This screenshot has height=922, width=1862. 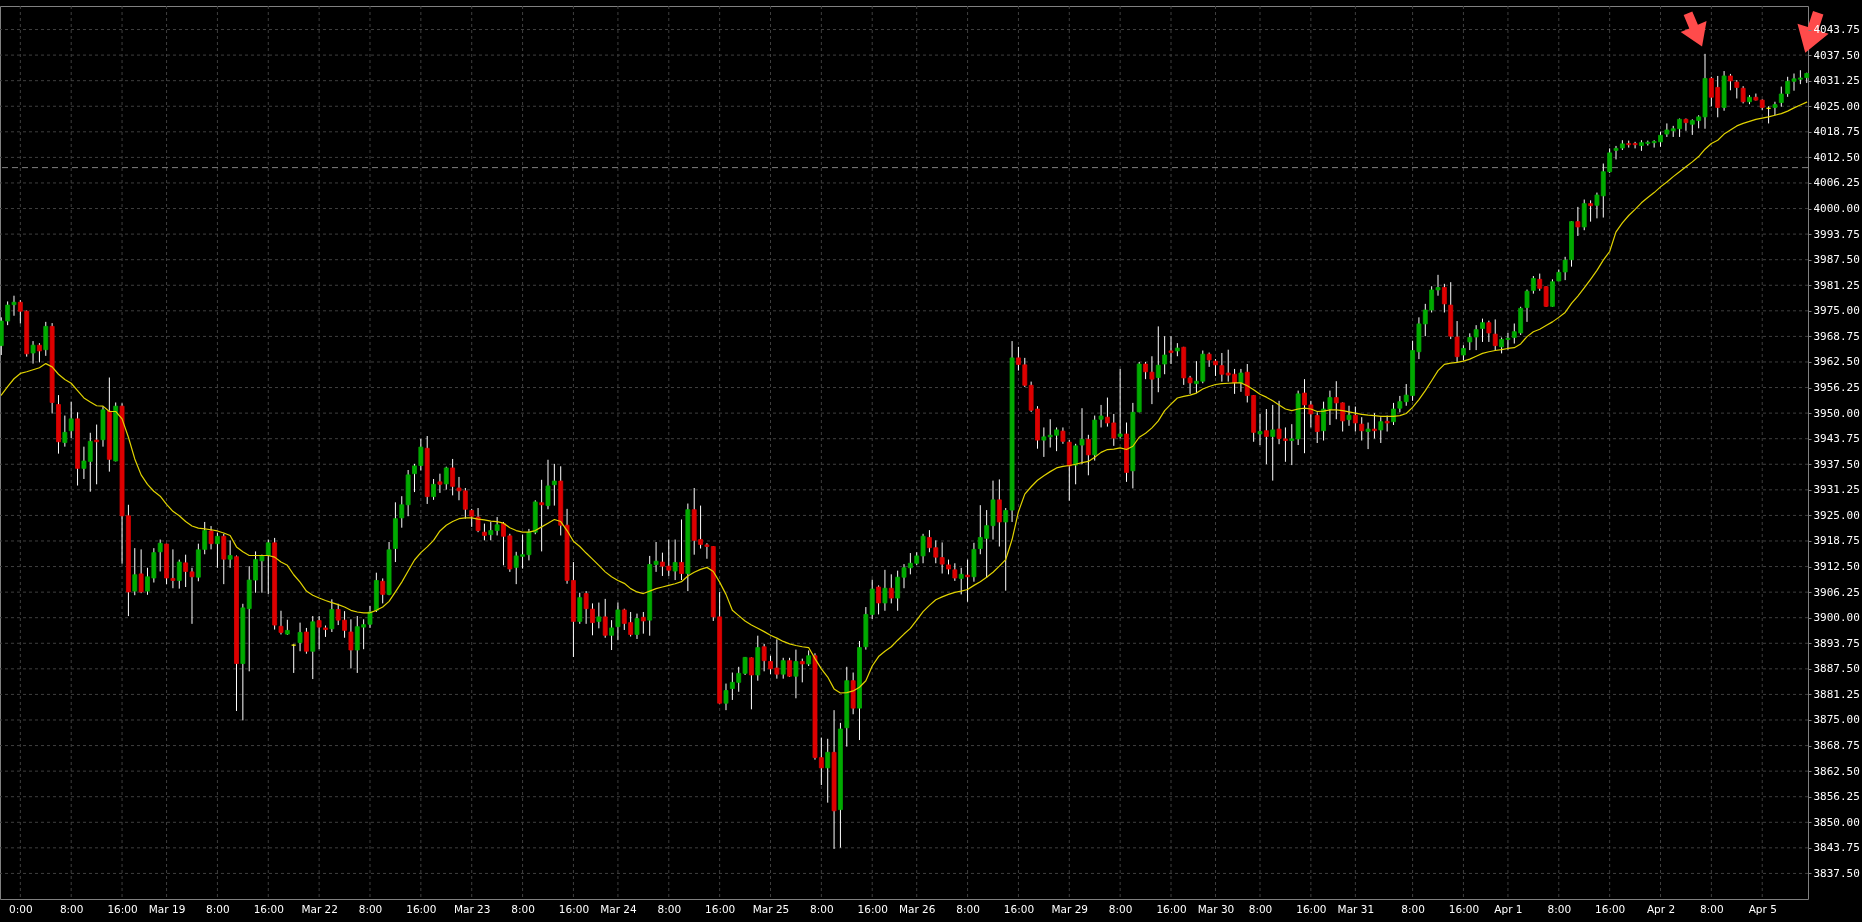 I want to click on y-tick-label: 4012.50, so click(x=1836, y=157).